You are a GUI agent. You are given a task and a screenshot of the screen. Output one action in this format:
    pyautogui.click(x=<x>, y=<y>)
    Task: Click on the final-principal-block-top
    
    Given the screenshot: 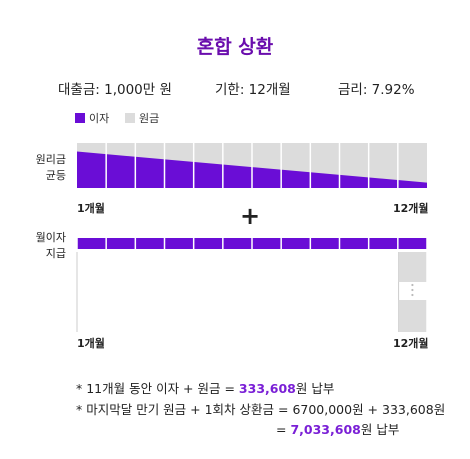 What is the action you would take?
    pyautogui.click(x=412, y=267)
    